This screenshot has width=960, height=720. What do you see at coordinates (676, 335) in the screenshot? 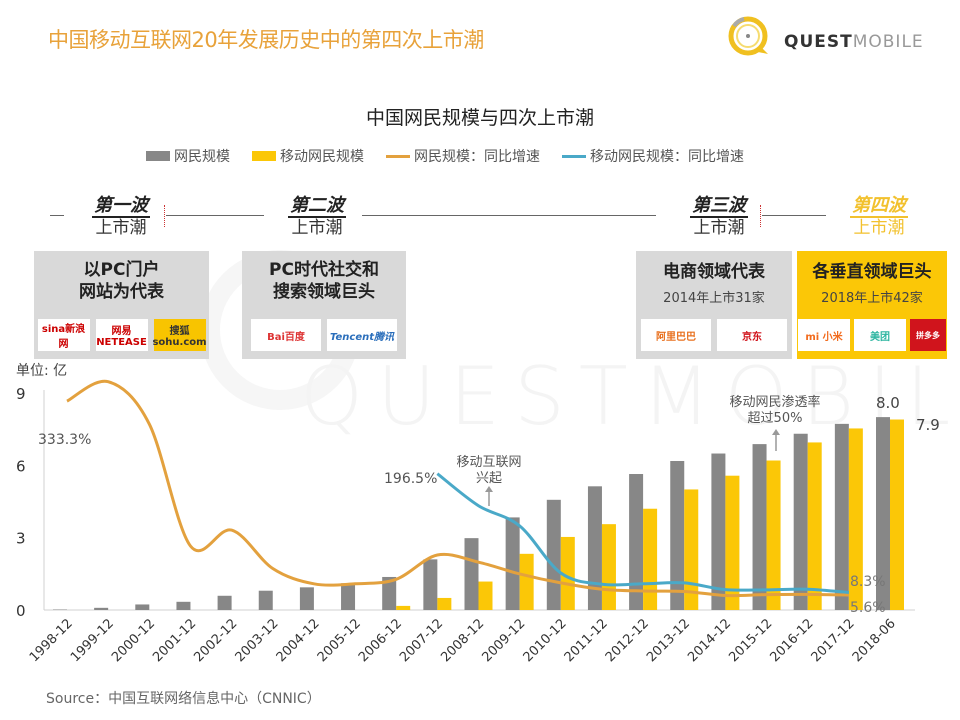
I see `alibaba-logo: 阿里巴巴` at bounding box center [676, 335].